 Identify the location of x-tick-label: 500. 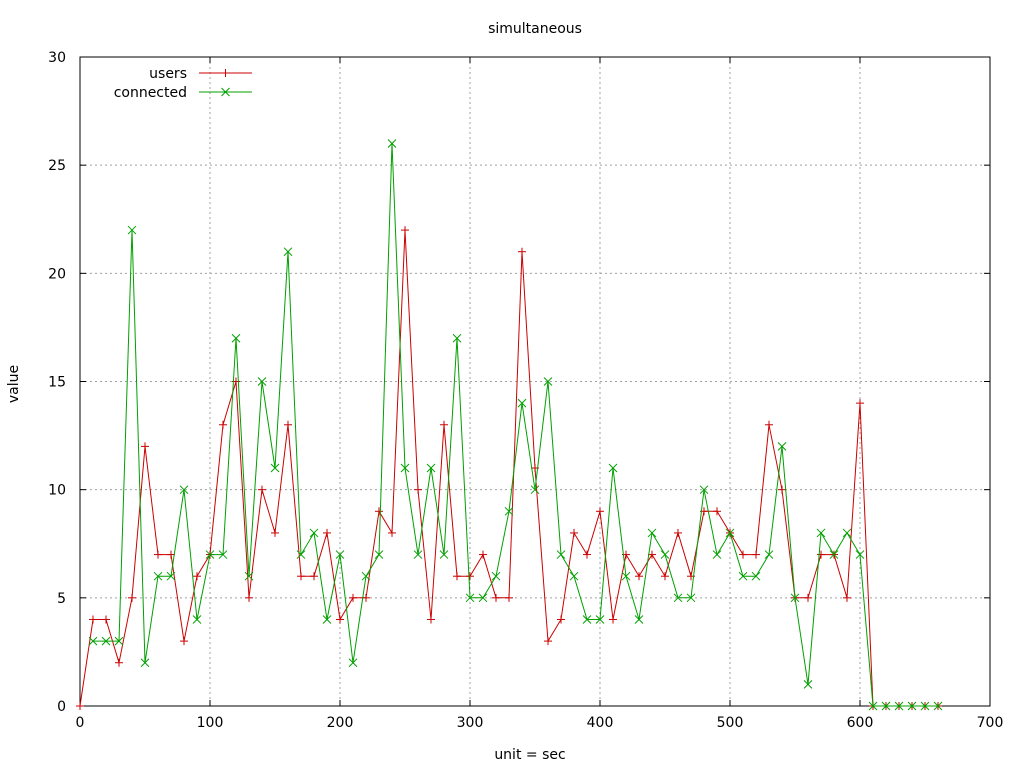
(730, 723).